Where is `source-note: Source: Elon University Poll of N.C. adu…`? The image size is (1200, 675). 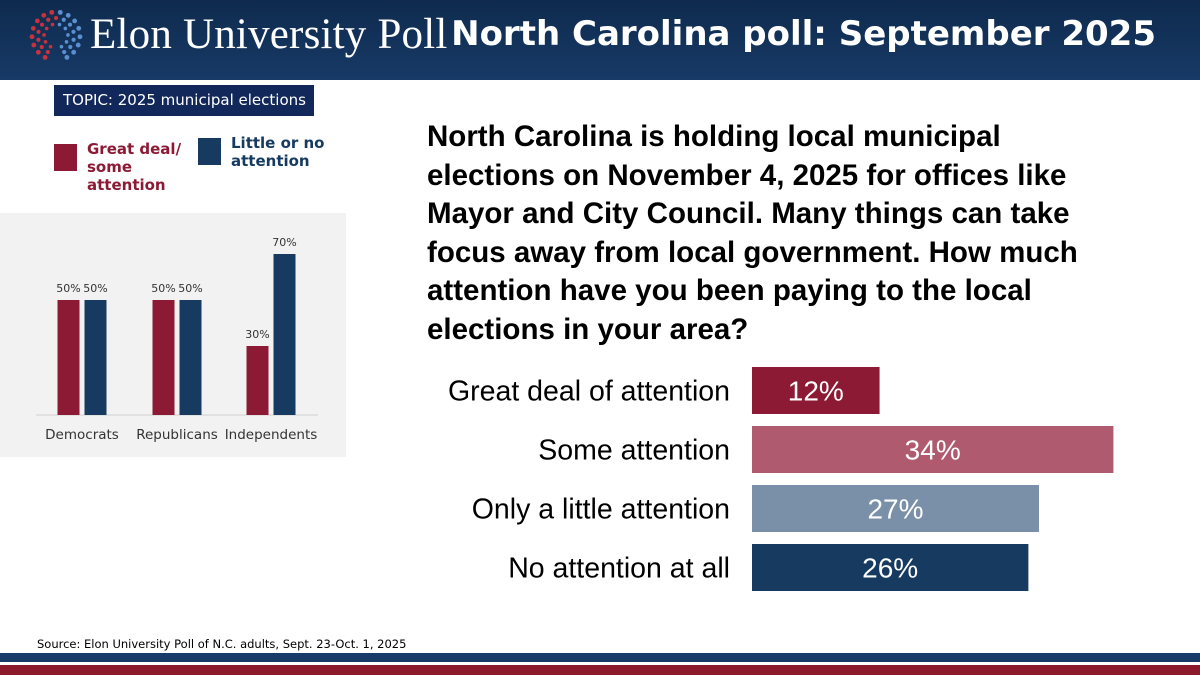
source-note: Source: Elon University Poll of N.C. adu… is located at coordinates (222, 644).